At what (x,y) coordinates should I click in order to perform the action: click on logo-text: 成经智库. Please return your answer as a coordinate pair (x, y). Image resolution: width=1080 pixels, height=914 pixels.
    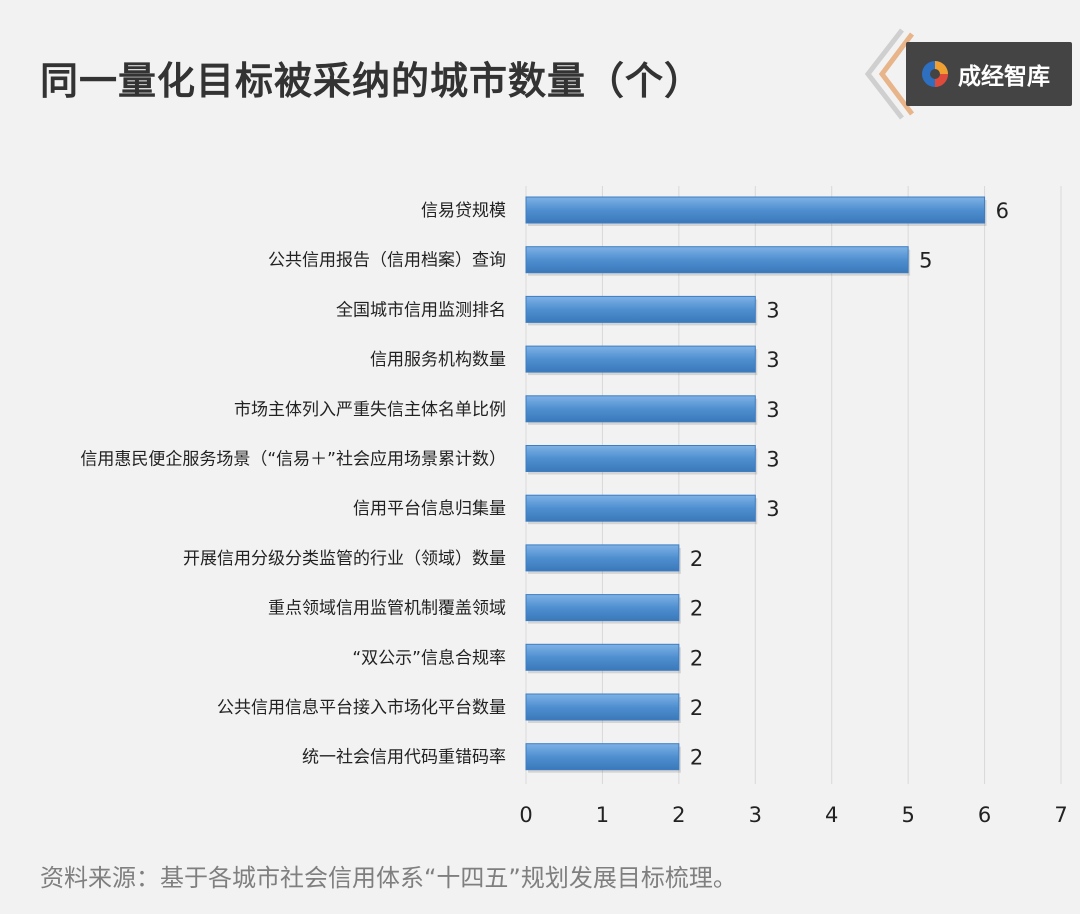
    Looking at the image, I should click on (1004, 77).